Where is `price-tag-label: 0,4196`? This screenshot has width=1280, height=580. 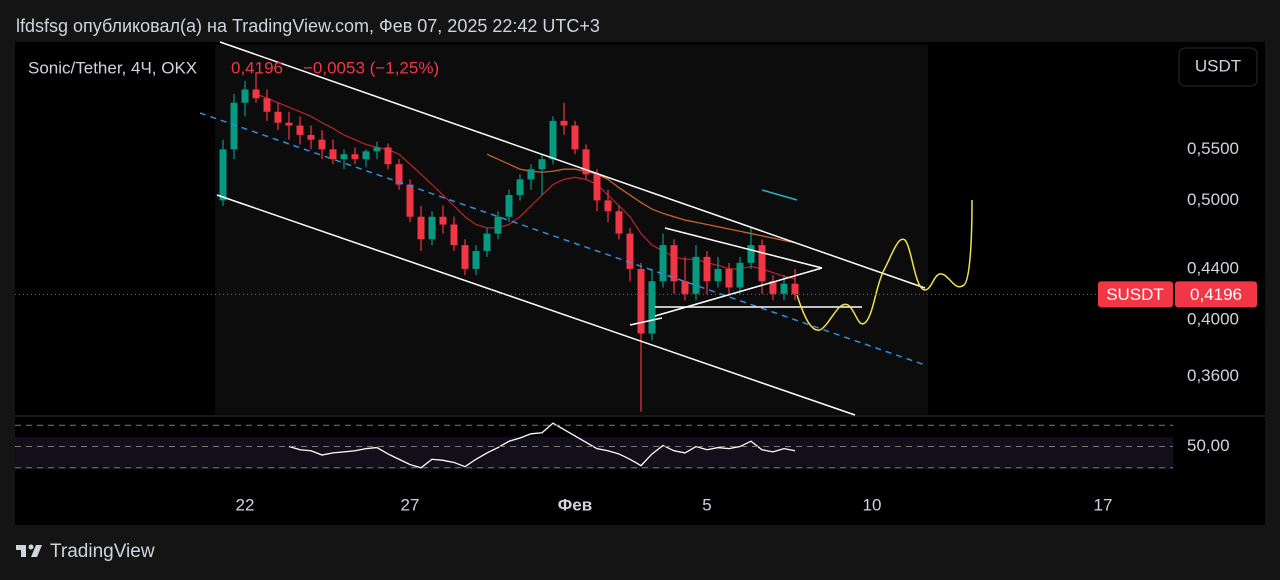
price-tag-label: 0,4196 is located at coordinates (1216, 294).